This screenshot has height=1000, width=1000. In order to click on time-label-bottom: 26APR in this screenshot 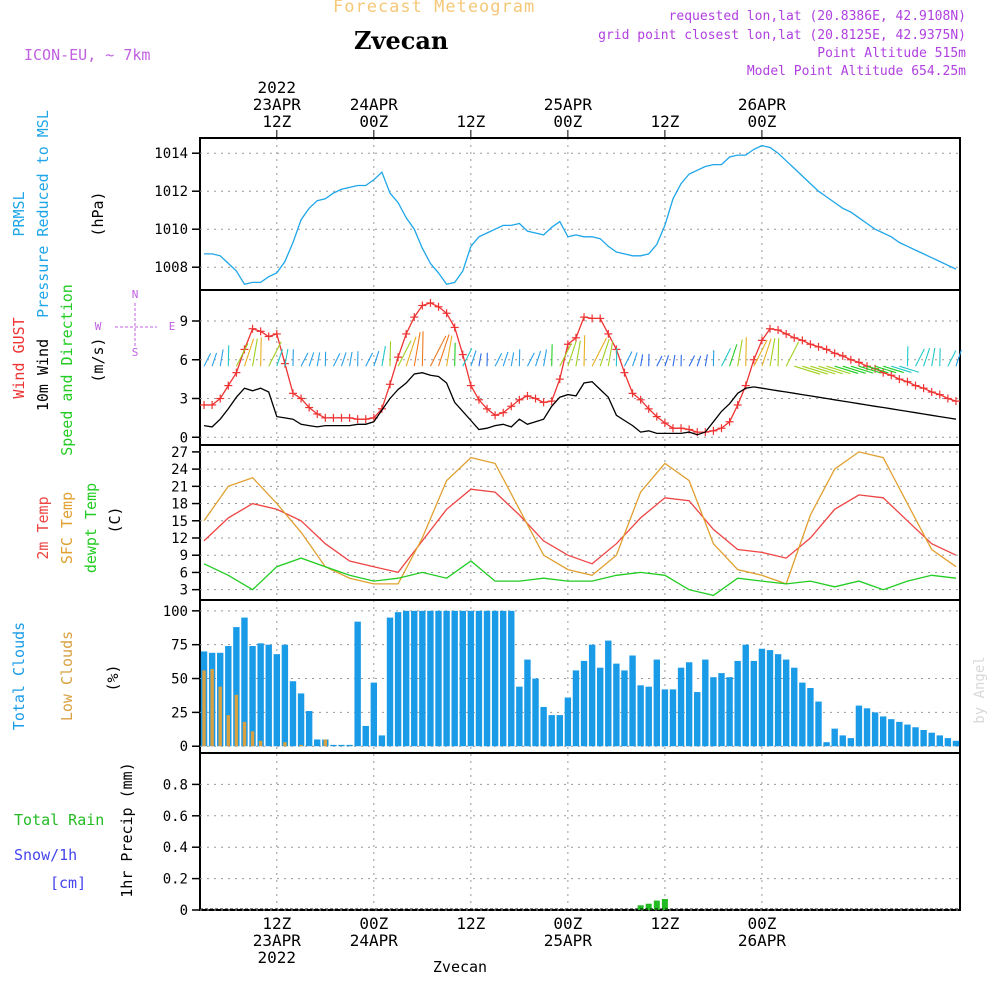, I will do `click(762, 940)`.